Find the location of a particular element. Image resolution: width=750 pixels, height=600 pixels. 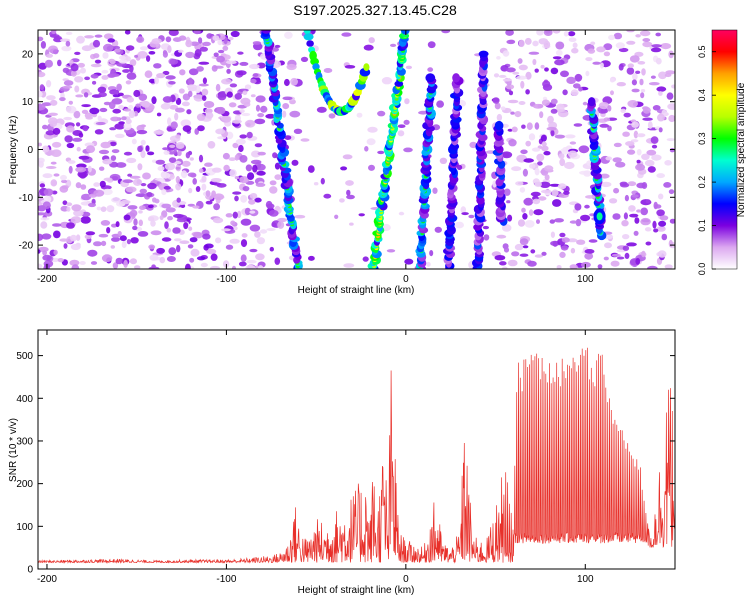

spectrogram-feature-spot is located at coordinates (599, 216).